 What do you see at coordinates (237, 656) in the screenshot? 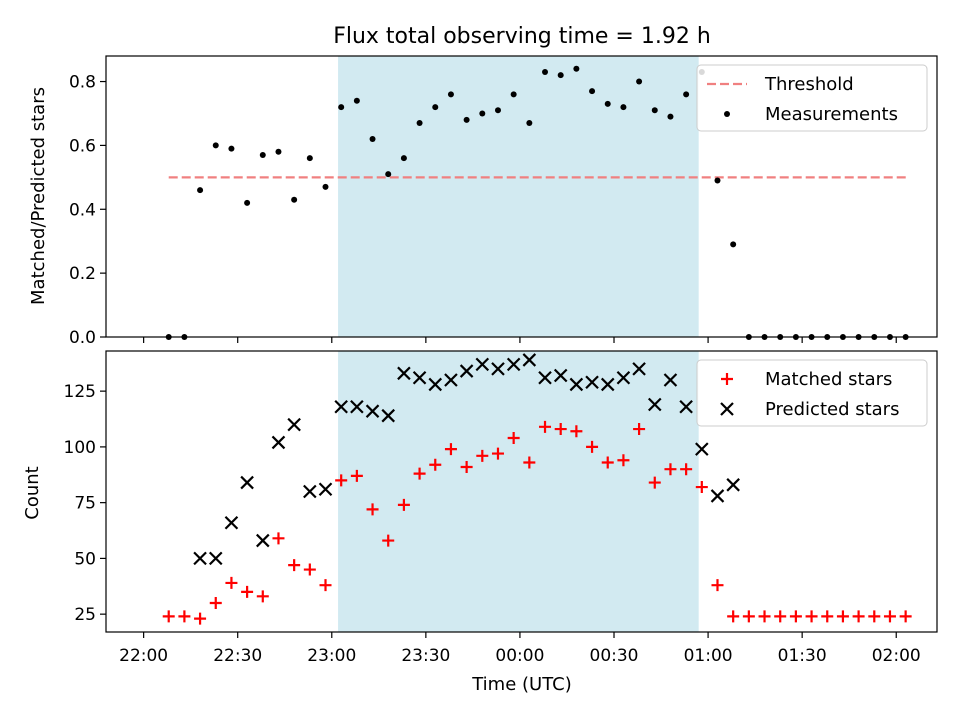
I see `x-tick-label: 22:30` at bounding box center [237, 656].